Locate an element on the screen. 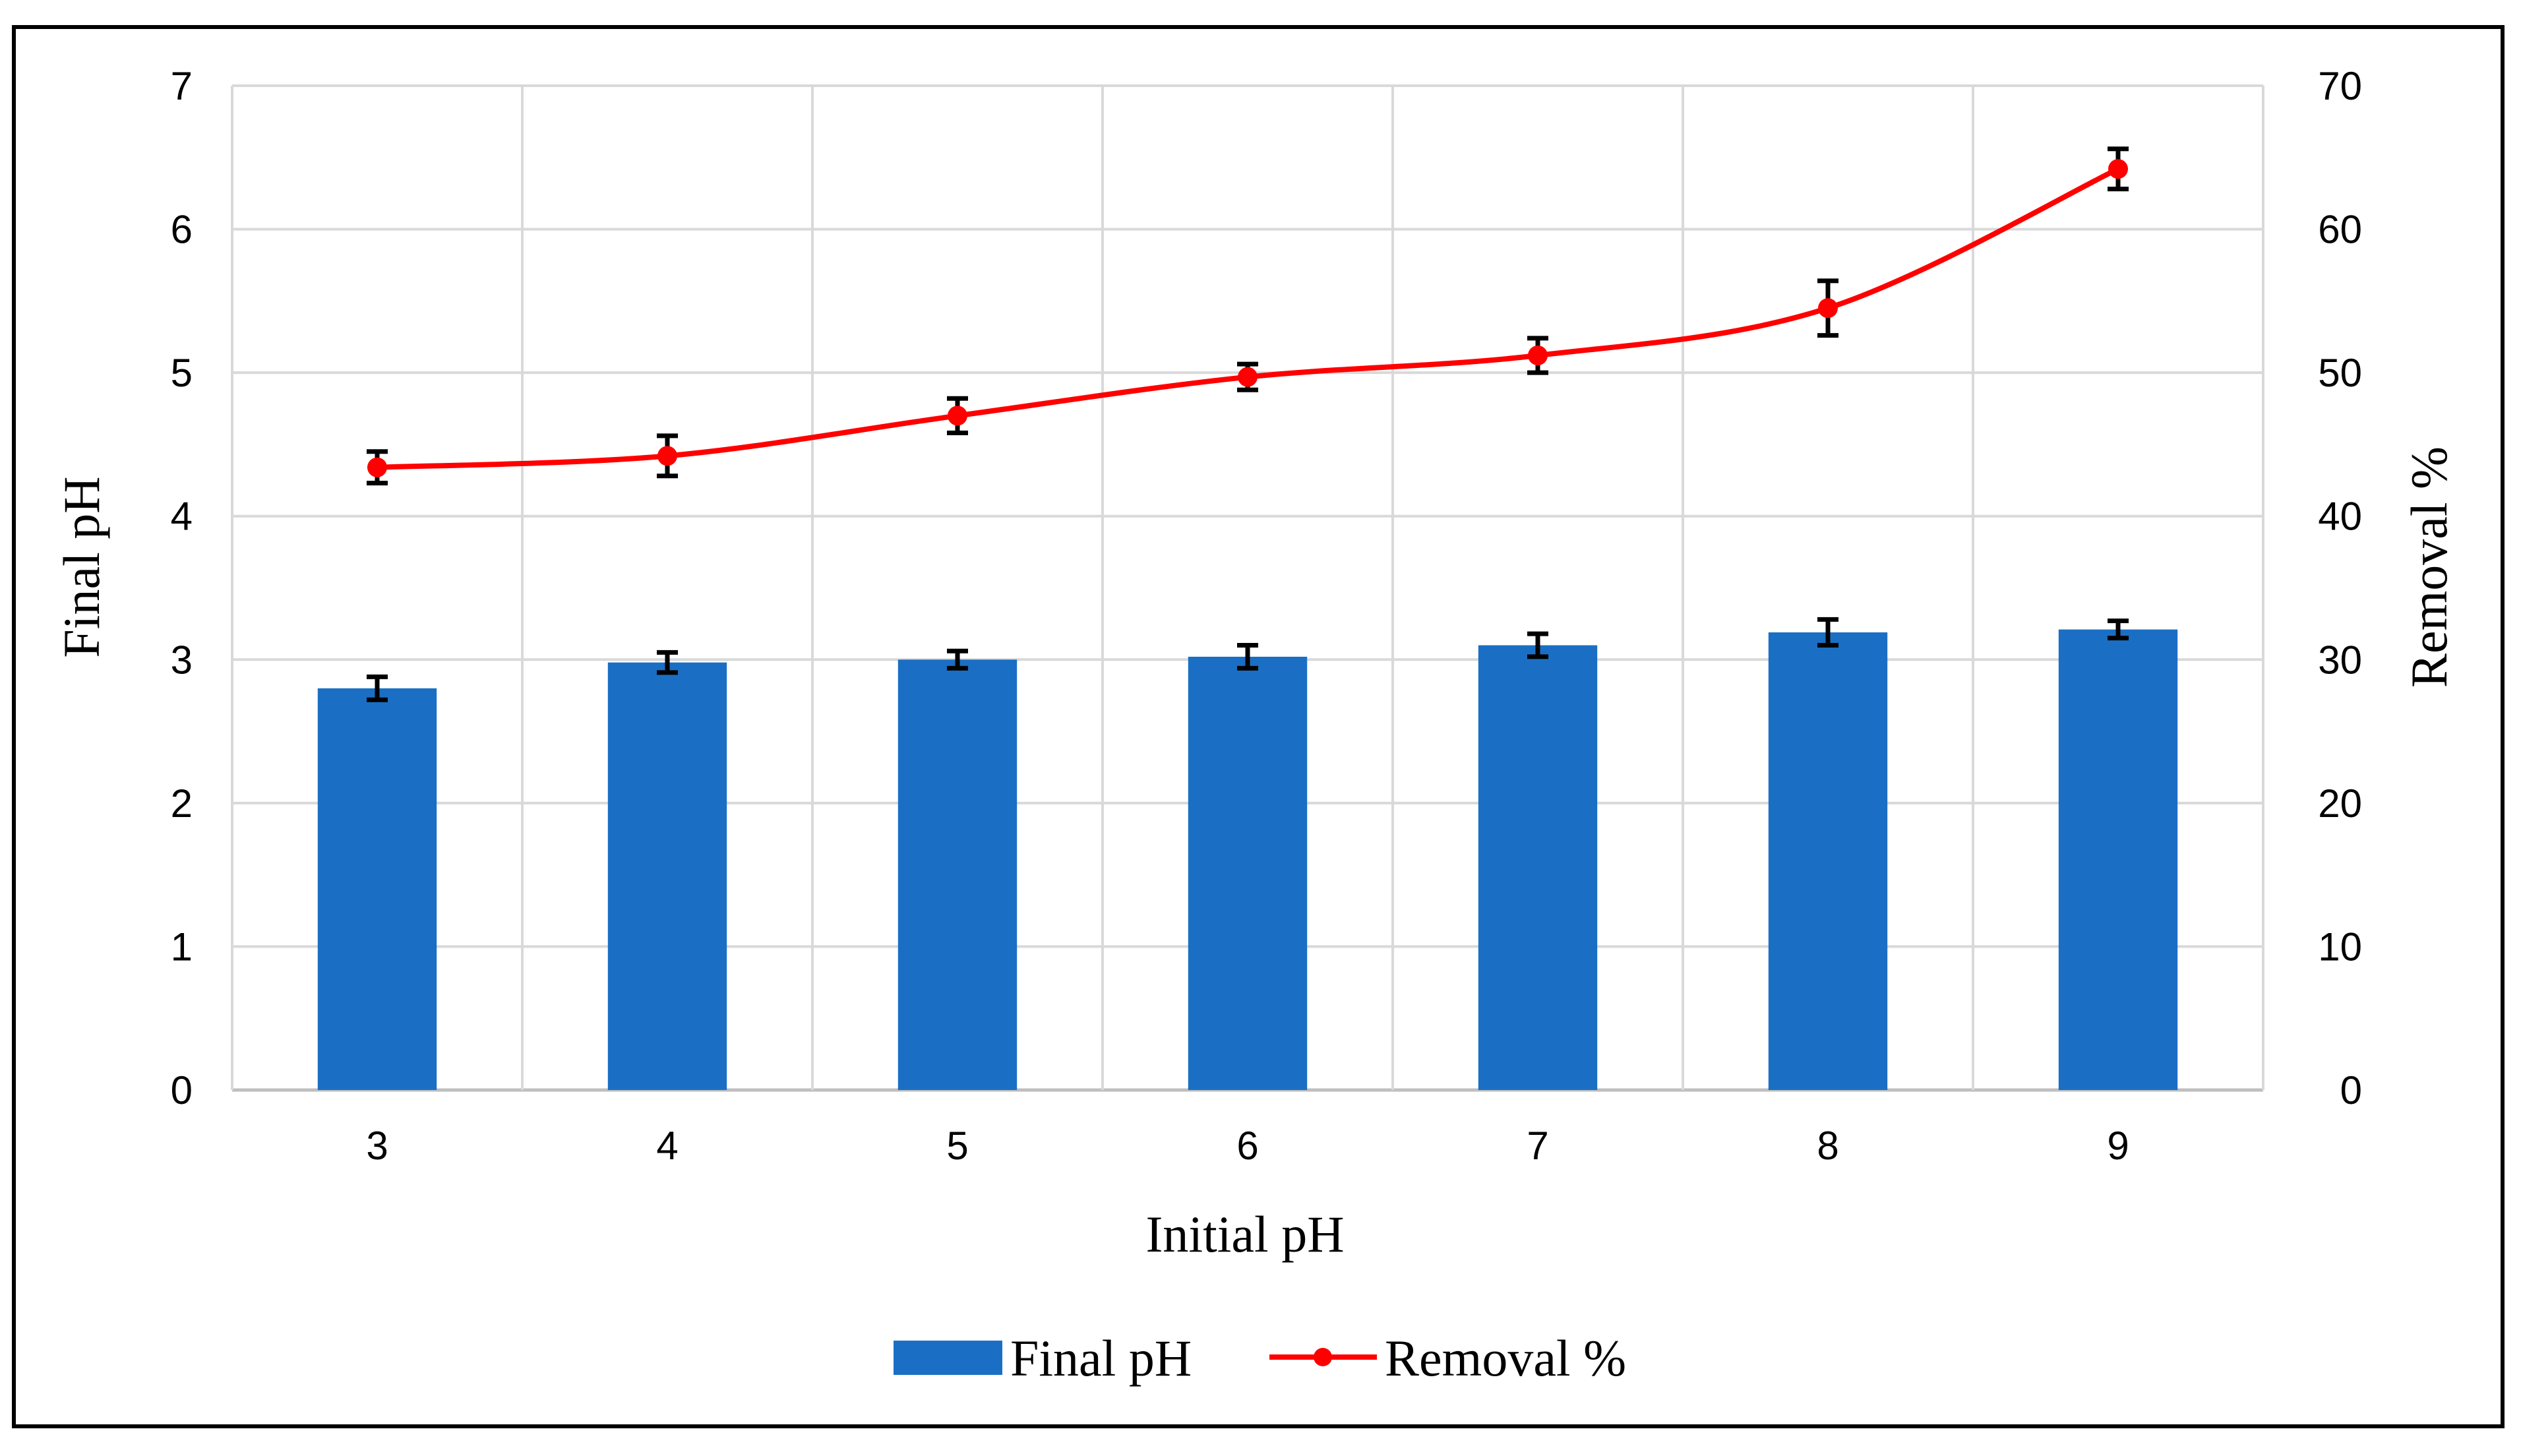  legend-label-final-ph: Final pH is located at coordinates (1101, 1358).